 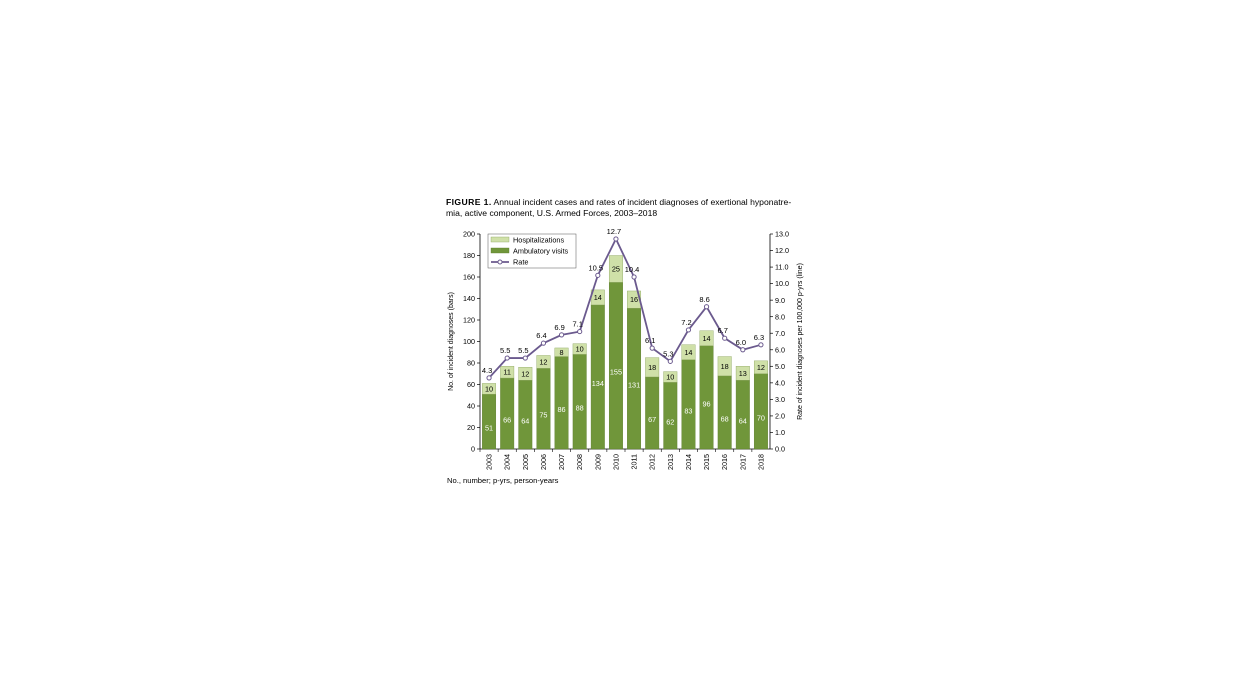 I want to click on legend-swatch-rate-marker, so click(x=500, y=262).